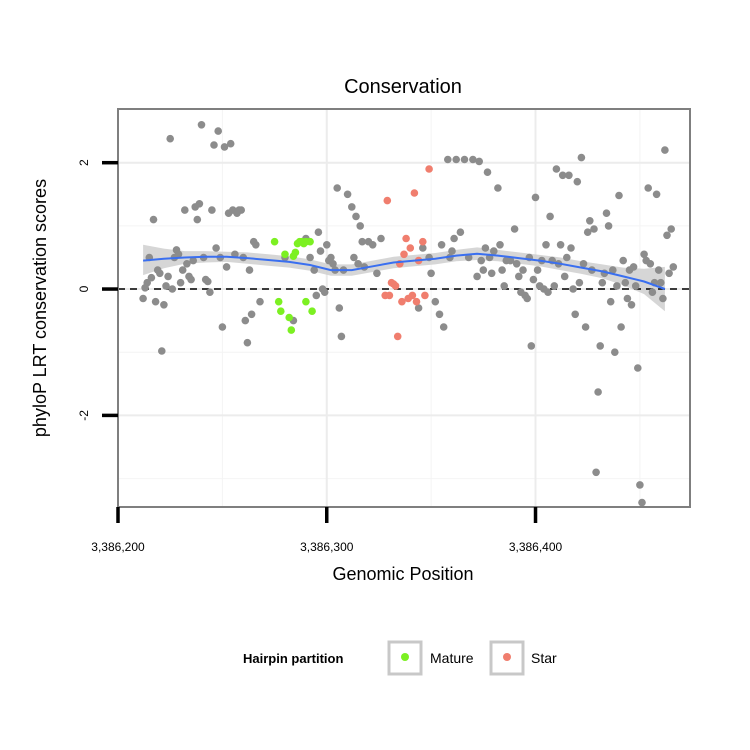  I want to click on y-tick-label: 0, so click(84, 288).